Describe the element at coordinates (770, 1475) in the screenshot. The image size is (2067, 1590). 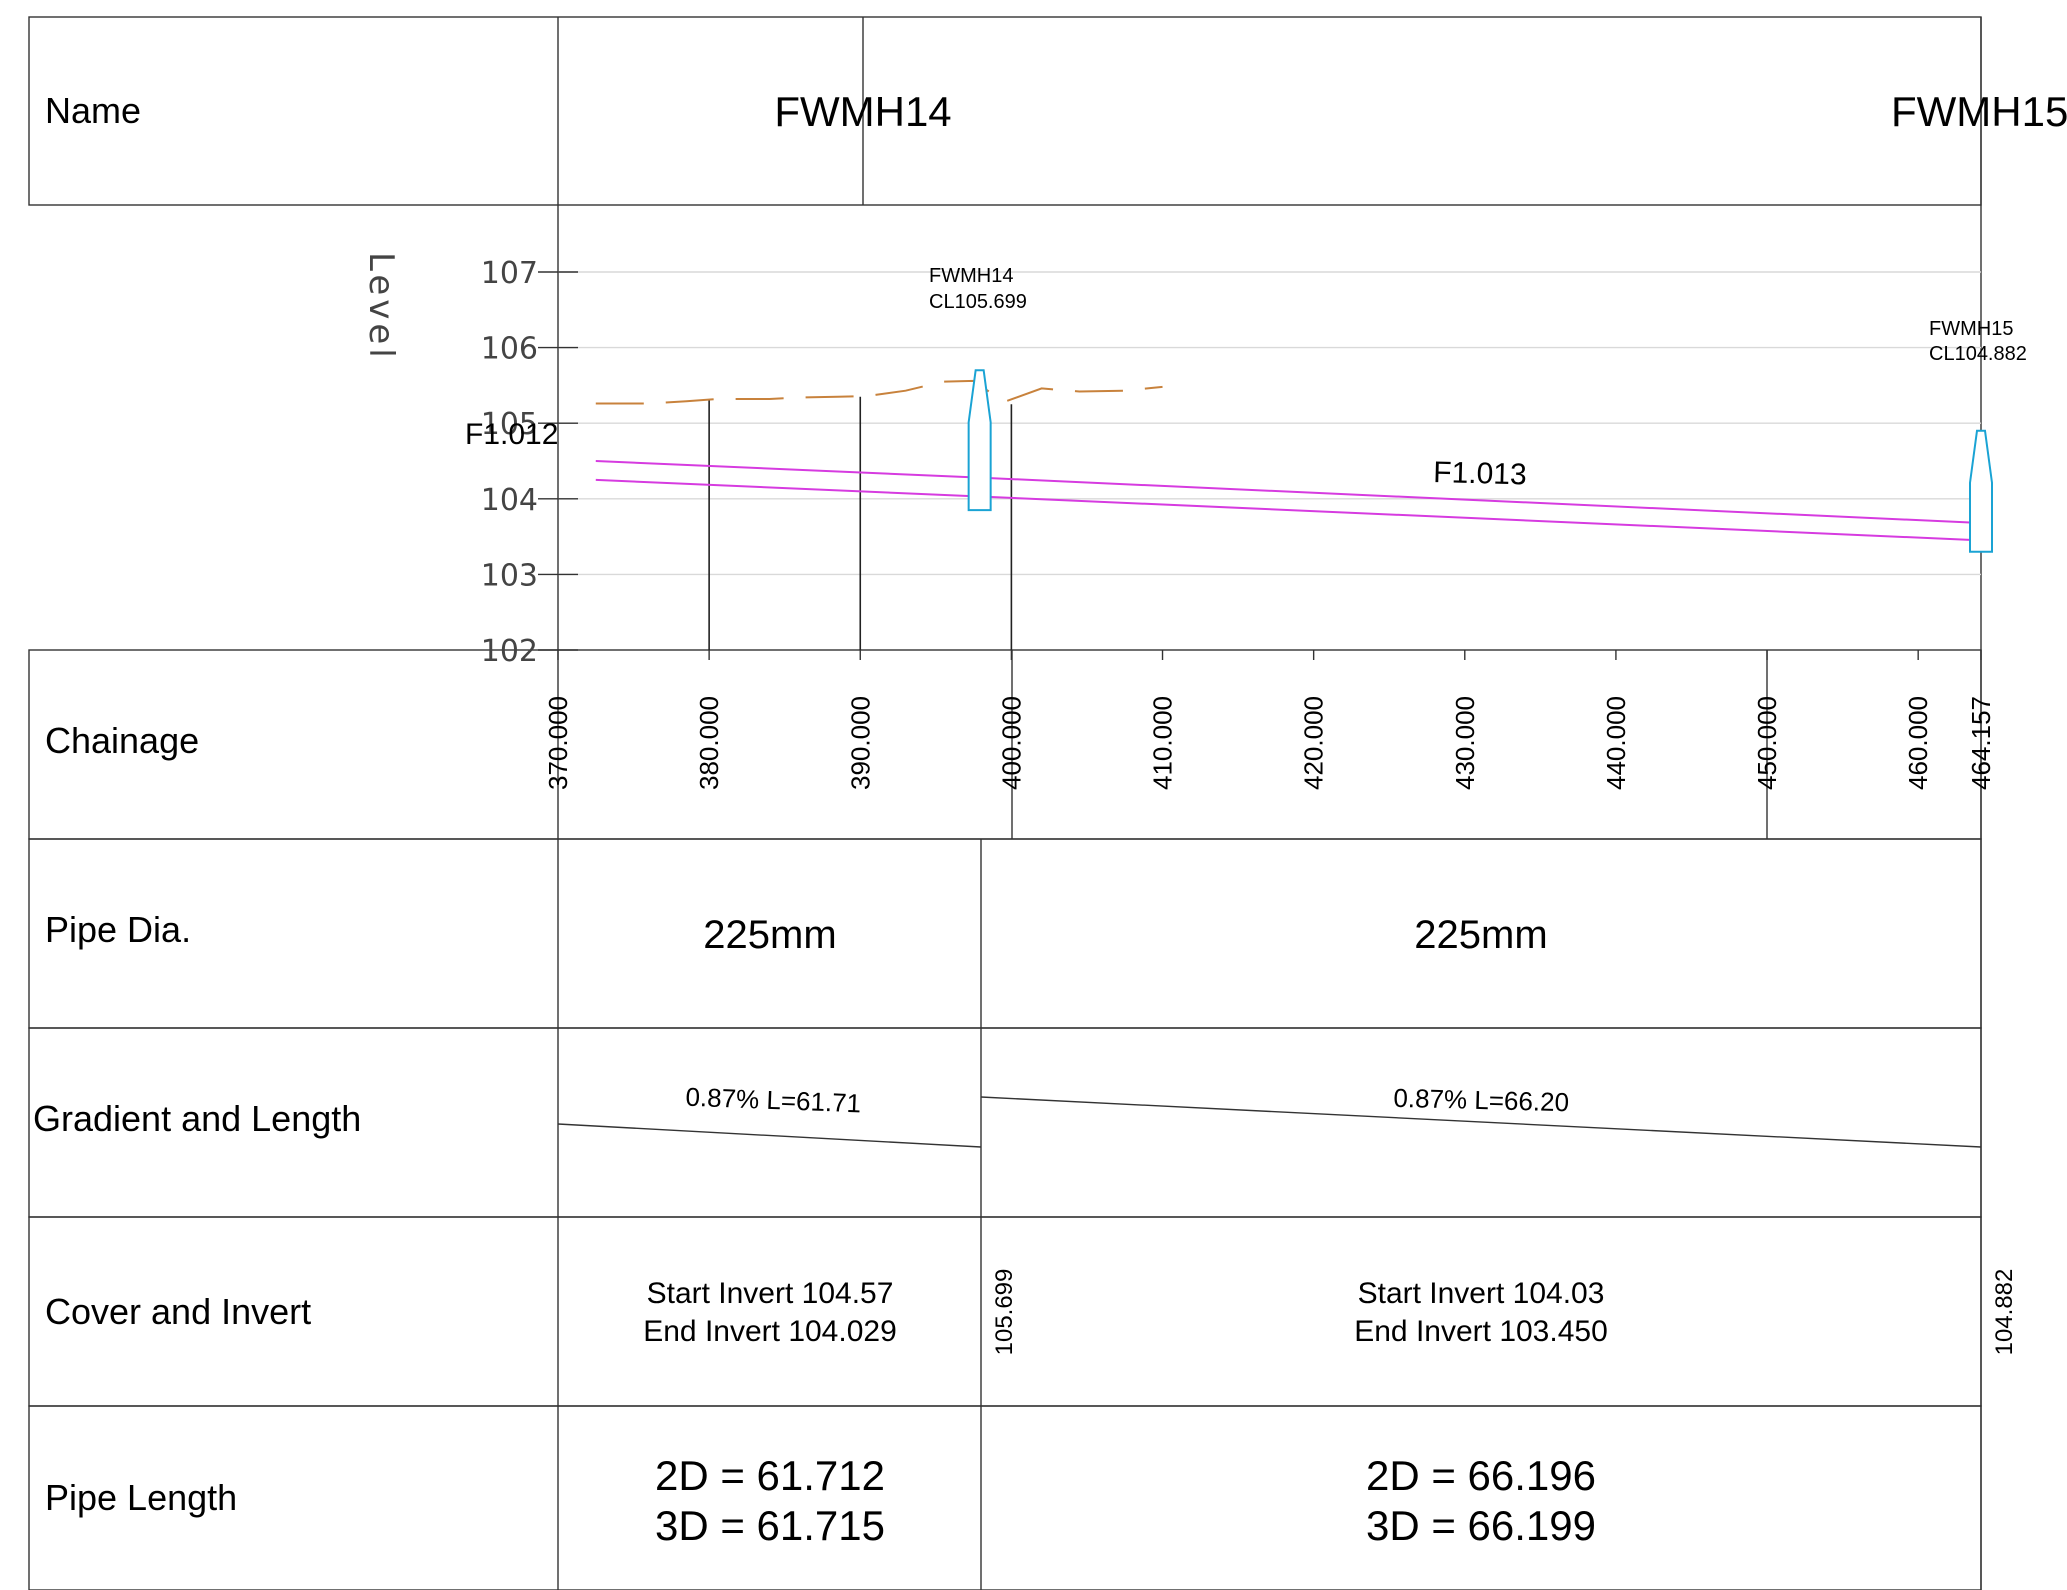
I see `pipe-length-1-2d: 2D = 61.712` at that location.